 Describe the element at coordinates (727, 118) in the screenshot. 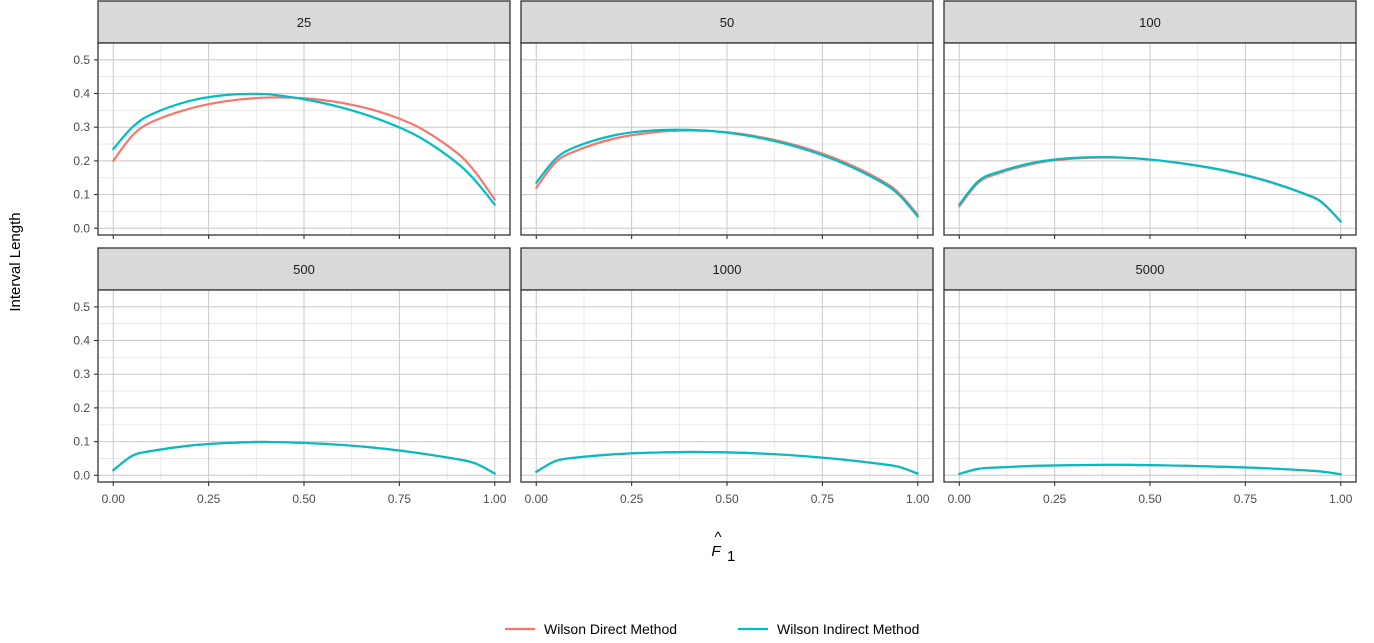

I see `facet-panel-50: 50` at that location.